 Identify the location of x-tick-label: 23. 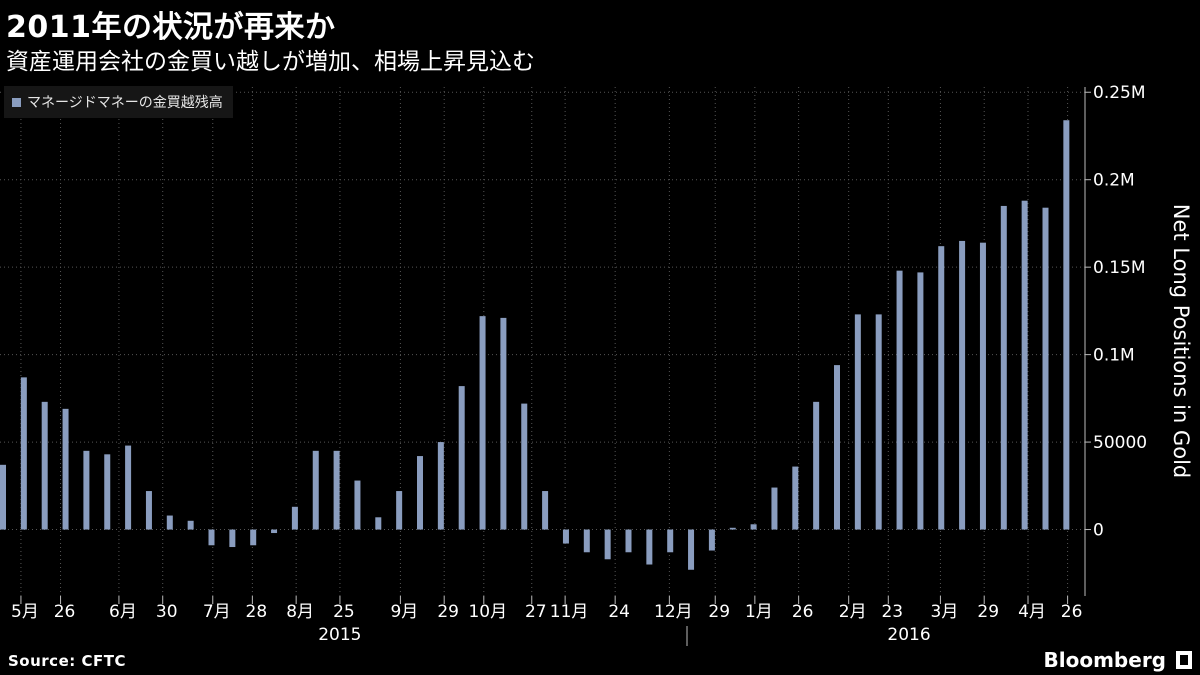
(892, 612).